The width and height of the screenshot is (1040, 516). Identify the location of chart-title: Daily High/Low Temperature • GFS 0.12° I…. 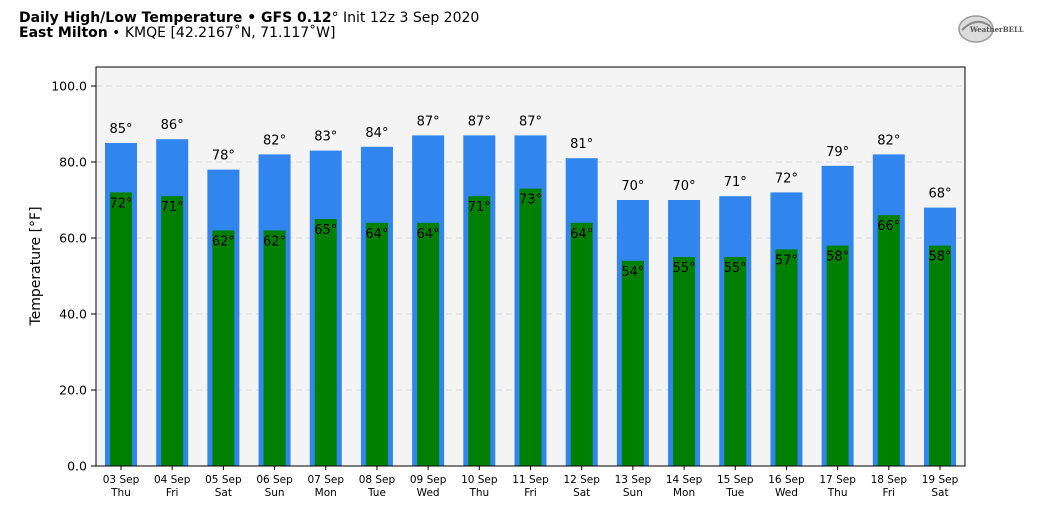
(249, 18).